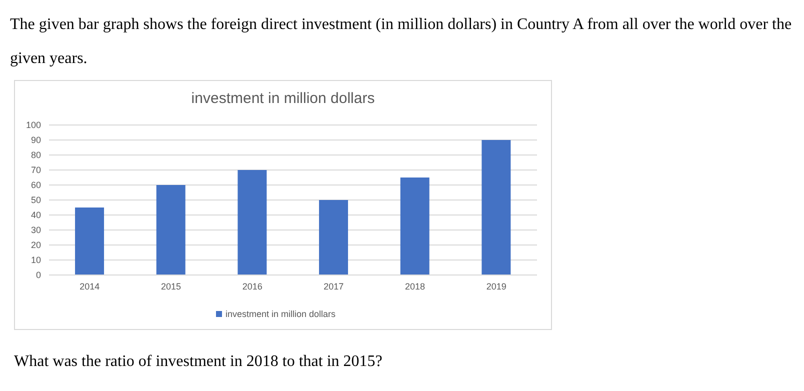 The image size is (804, 391). What do you see at coordinates (415, 286) in the screenshot?
I see `x-tick-label: 2018` at bounding box center [415, 286].